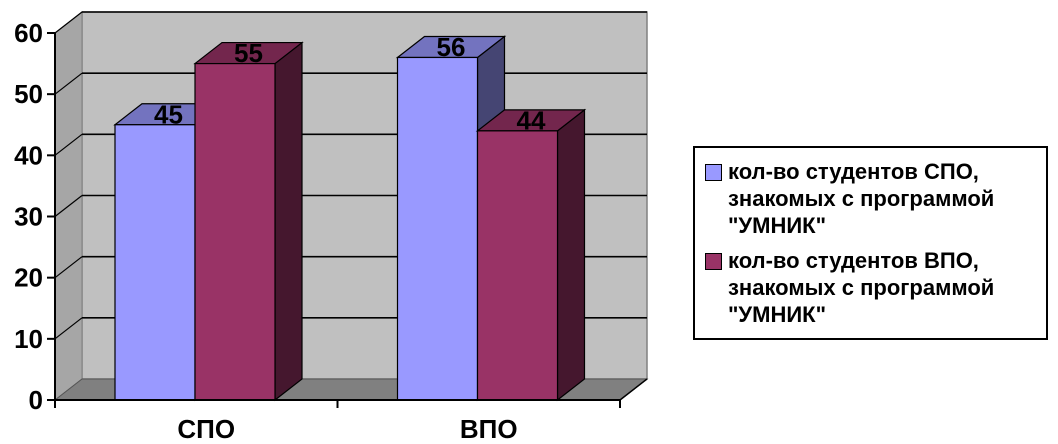 The height and width of the screenshot is (444, 1058). I want to click on floor-edge, so click(633, 389).